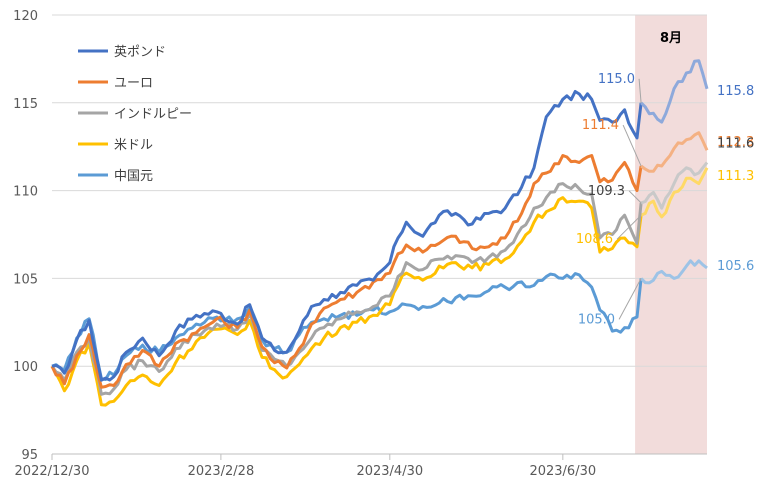 This screenshot has height=492, width=760. What do you see at coordinates (25, 192) in the screenshot?
I see `y-tick-label: 110` at bounding box center [25, 192].